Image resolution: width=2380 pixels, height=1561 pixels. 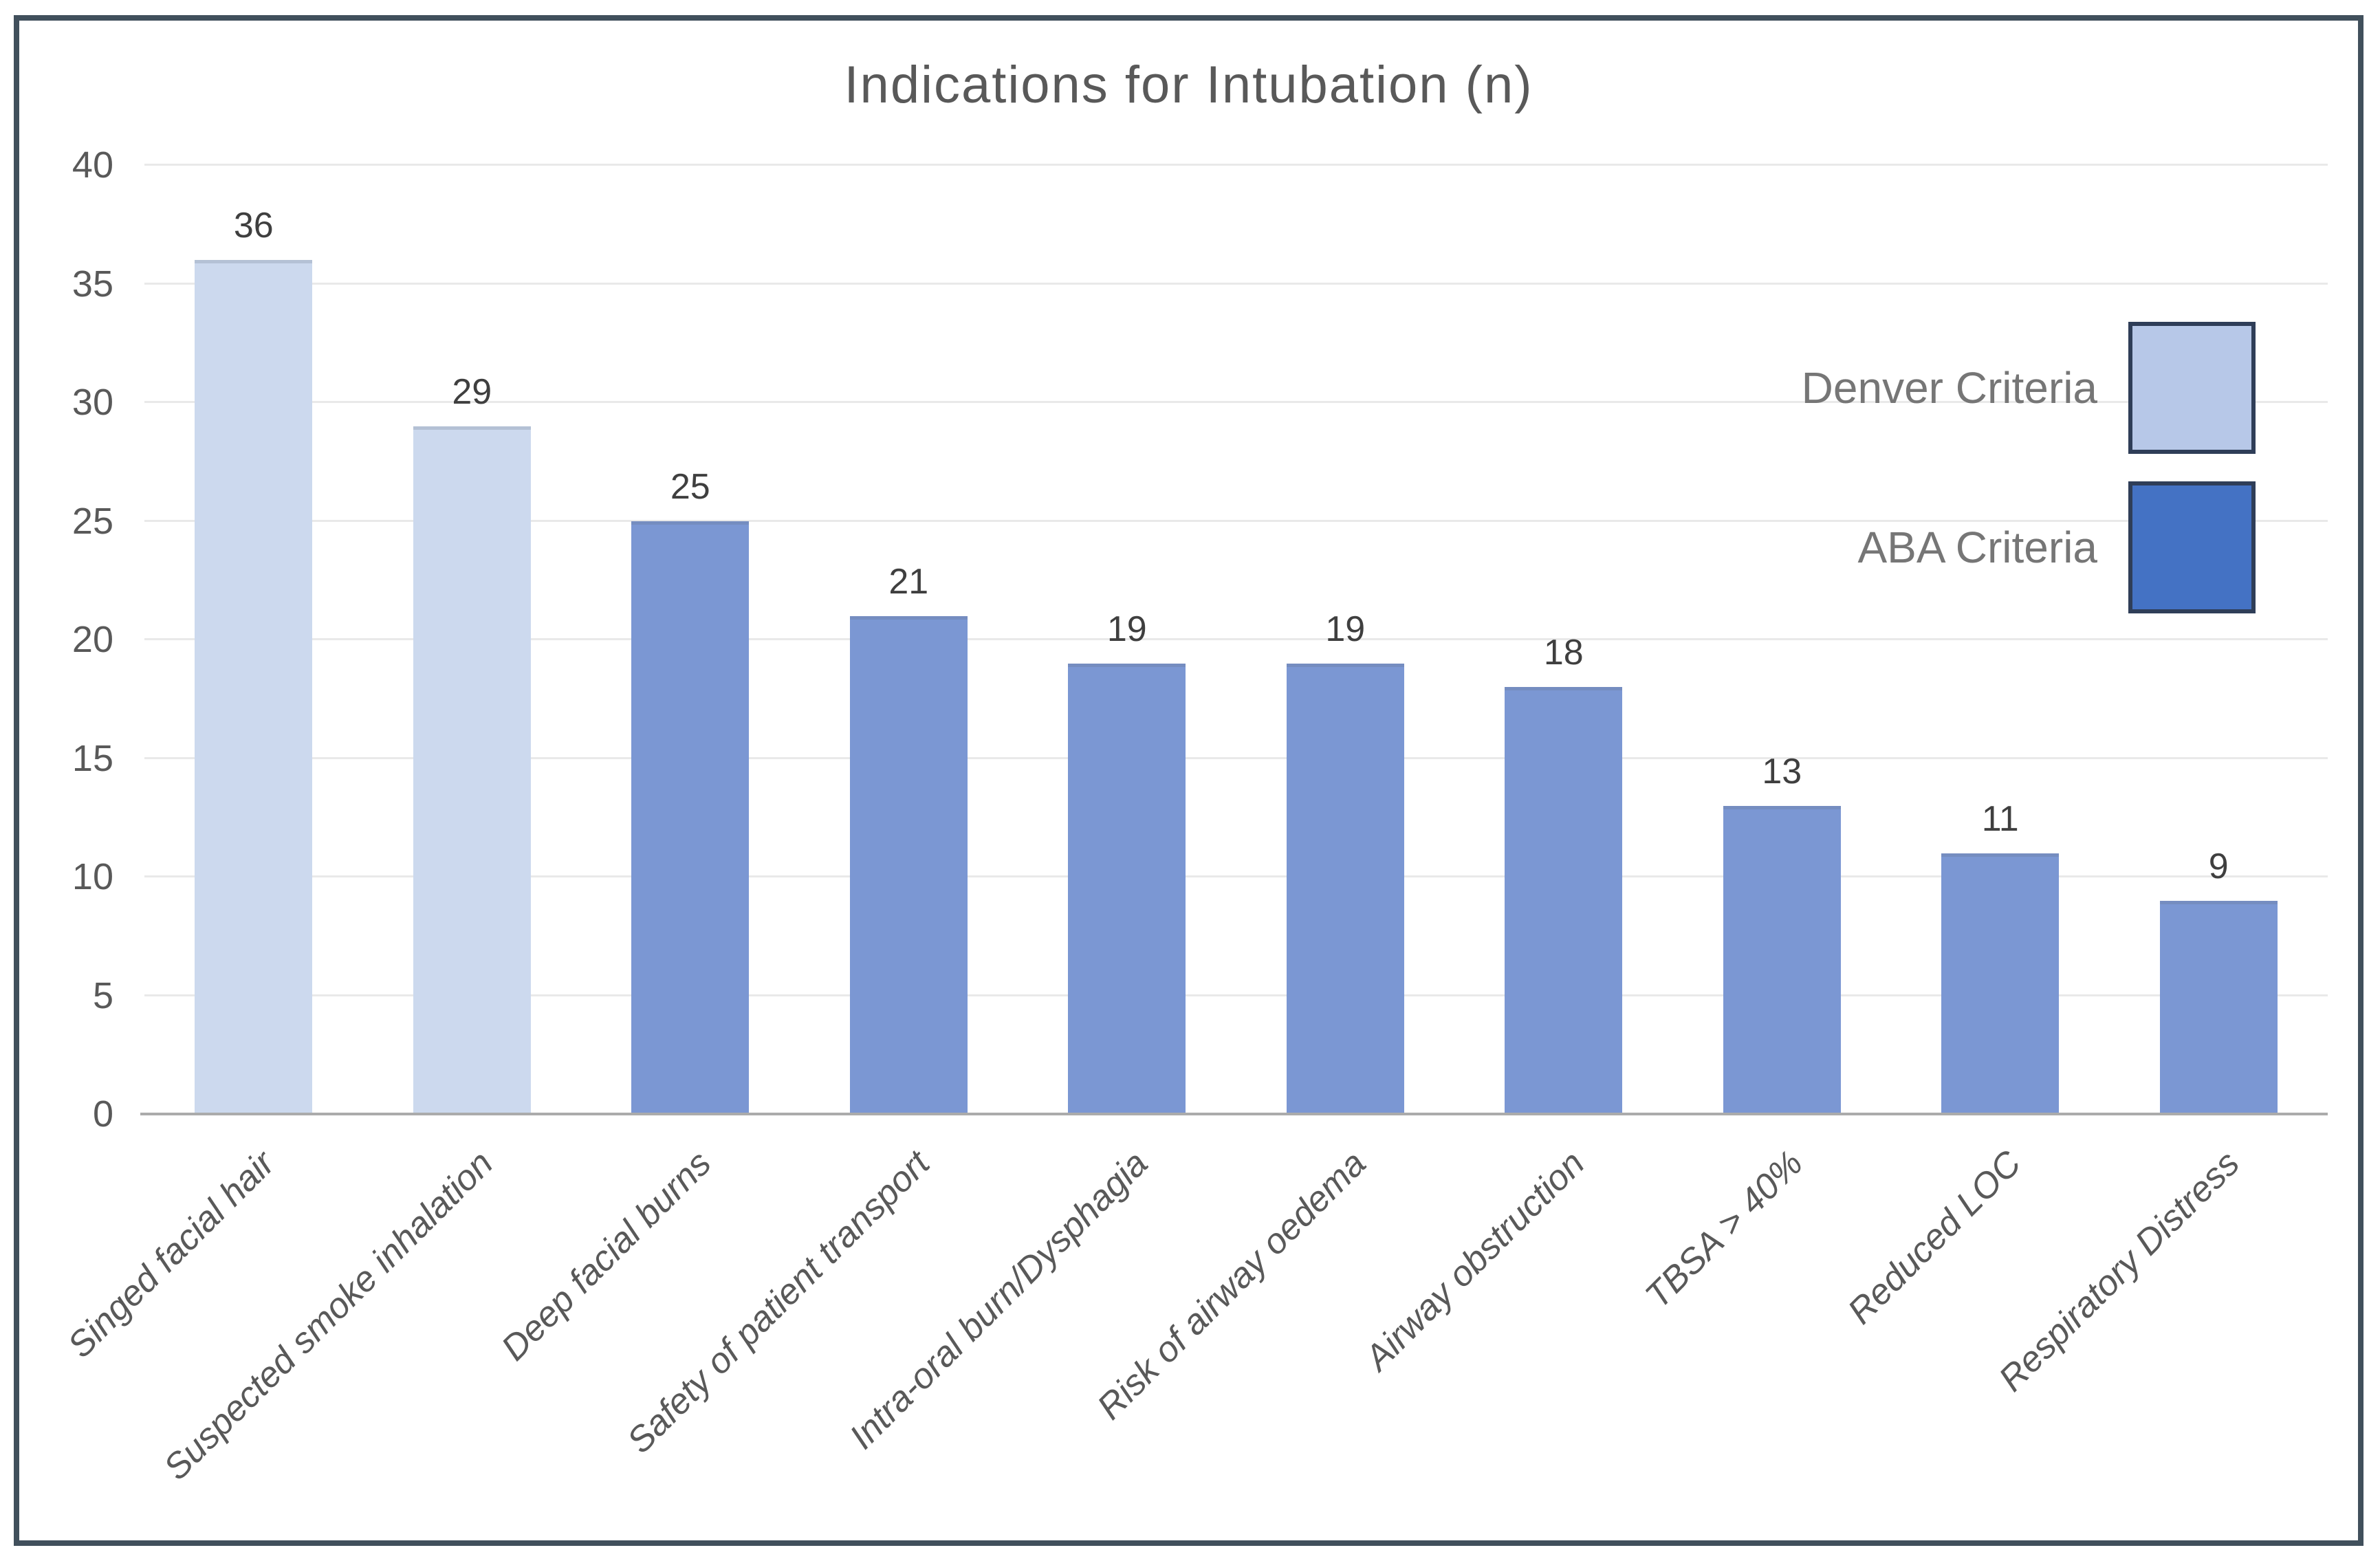 What do you see at coordinates (92, 639) in the screenshot?
I see `y-axis-tick-label: 20` at bounding box center [92, 639].